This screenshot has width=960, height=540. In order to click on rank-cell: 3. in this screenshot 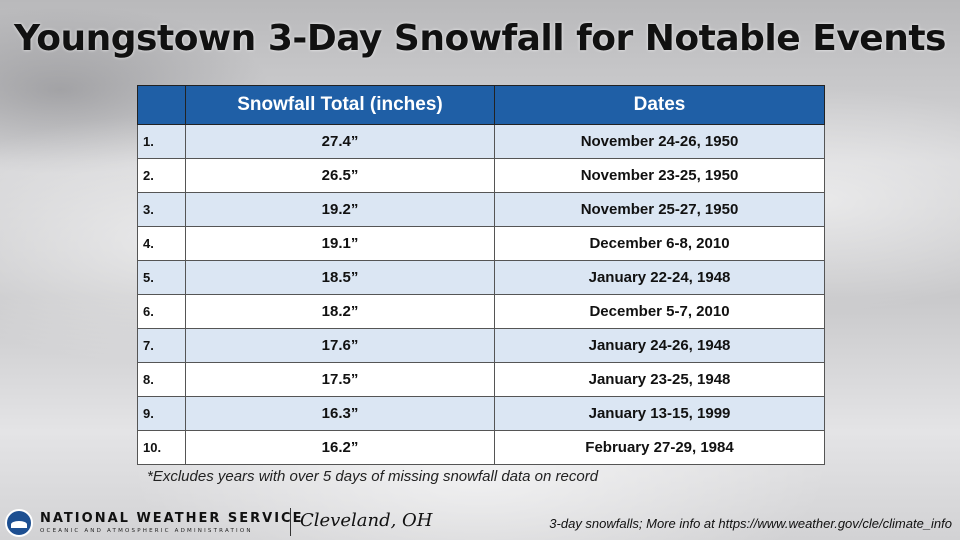, I will do `click(161, 209)`.